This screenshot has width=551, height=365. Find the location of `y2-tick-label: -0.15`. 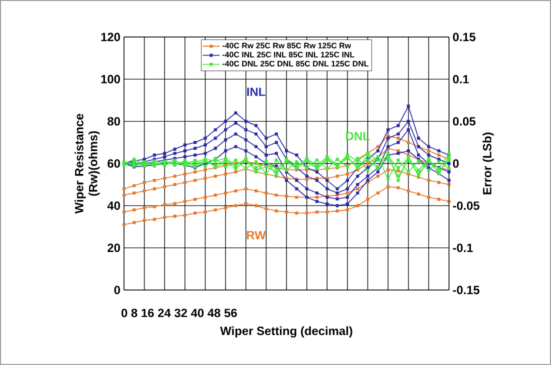

y2-tick-label: -0.15 is located at coordinates (466, 290).